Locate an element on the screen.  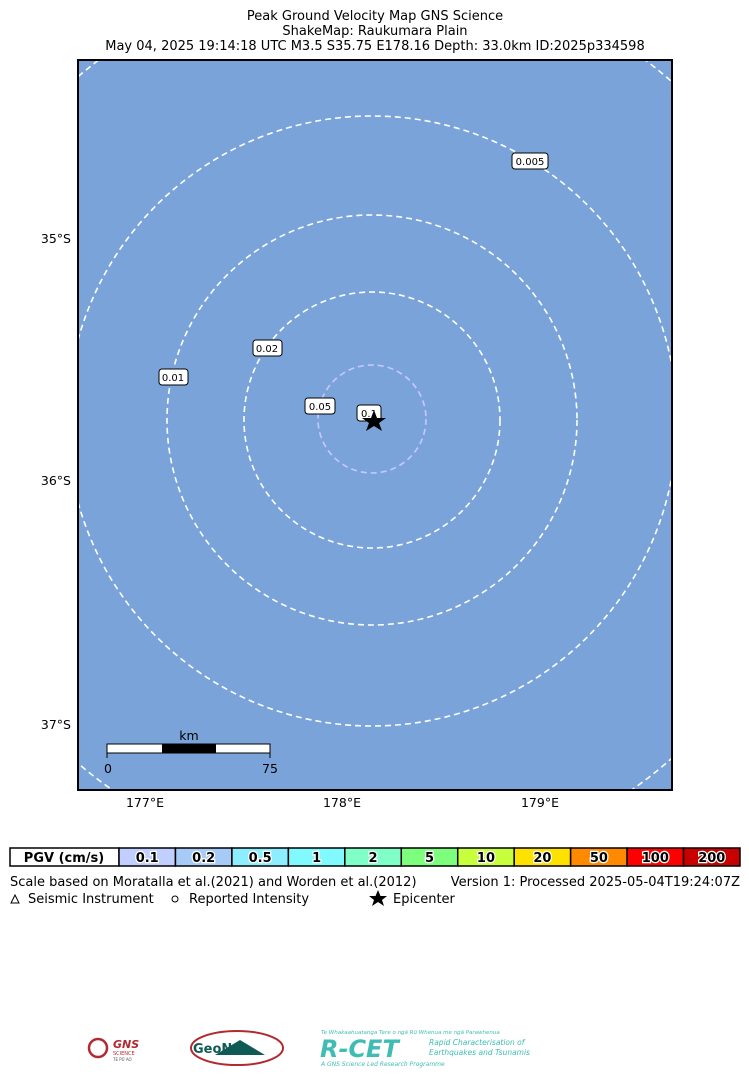
legend-label: 2 is located at coordinates (373, 858).